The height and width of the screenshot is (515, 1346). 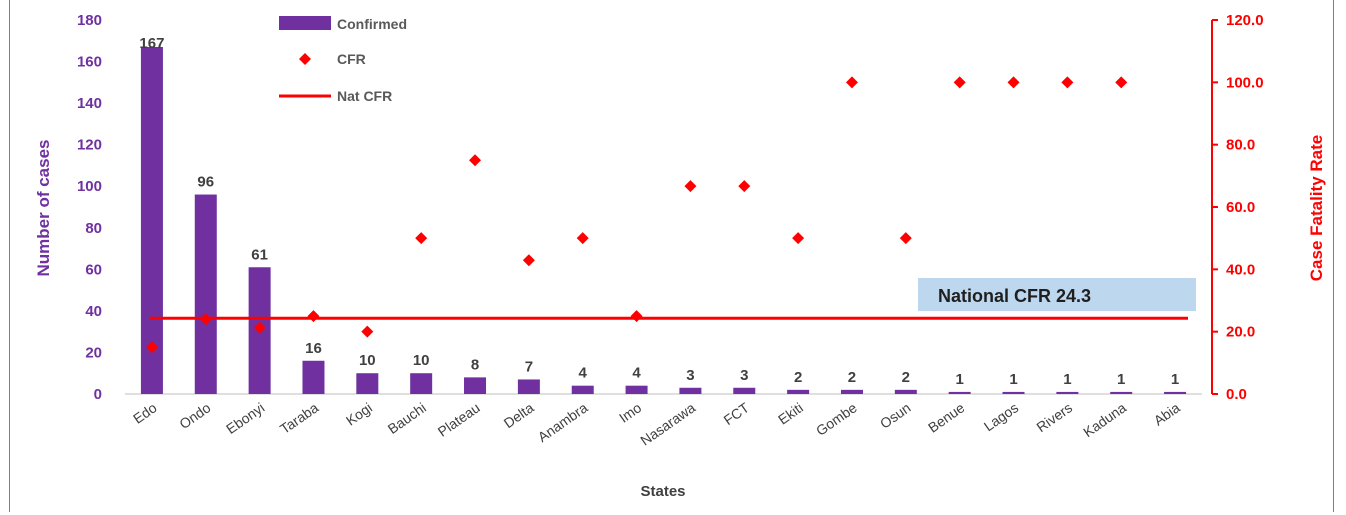 What do you see at coordinates (1013, 82) in the screenshot?
I see `cfr-point-lagos` at bounding box center [1013, 82].